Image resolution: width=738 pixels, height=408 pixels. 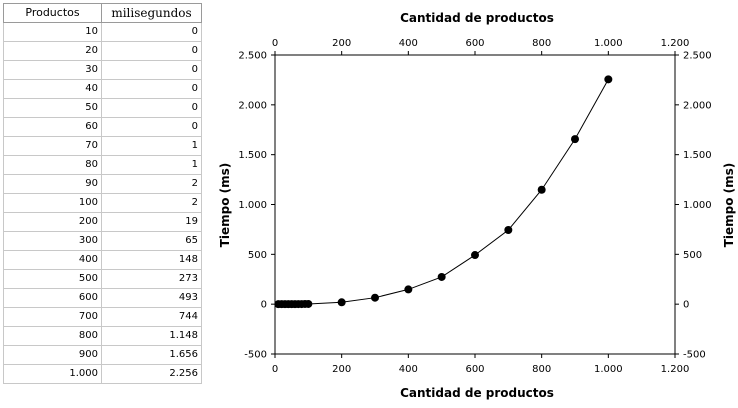 What do you see at coordinates (52, 127) in the screenshot?
I see `cell-productos: 60` at bounding box center [52, 127].